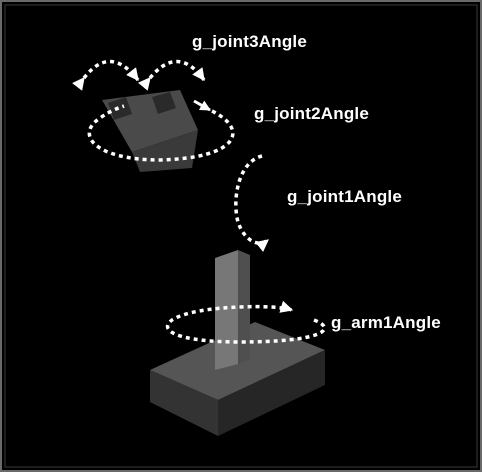 The width and height of the screenshot is (482, 472). I want to click on robot-hand, so click(150, 131).